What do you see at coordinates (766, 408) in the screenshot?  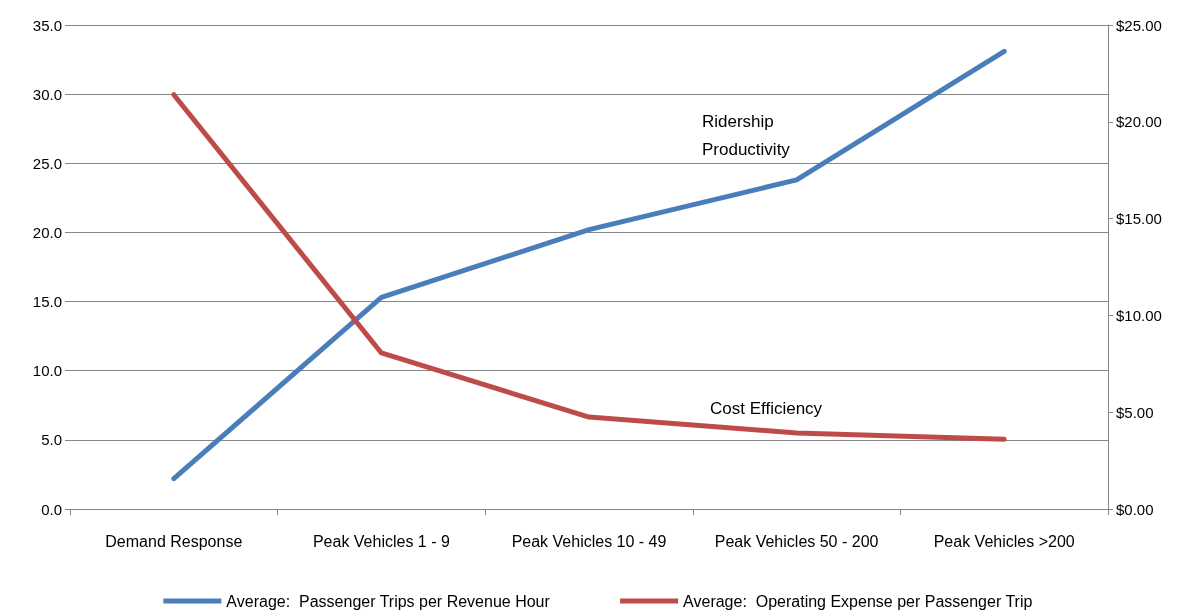 I see `annotation: Cost Efficiency` at bounding box center [766, 408].